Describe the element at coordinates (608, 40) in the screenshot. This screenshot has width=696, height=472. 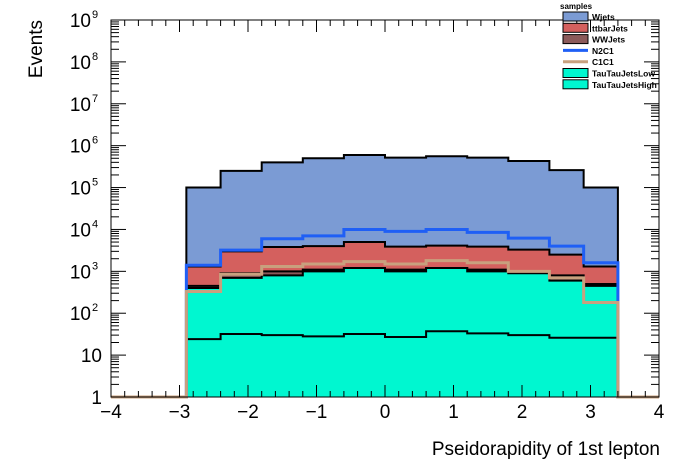
I see `legend-label: WWJets` at that location.